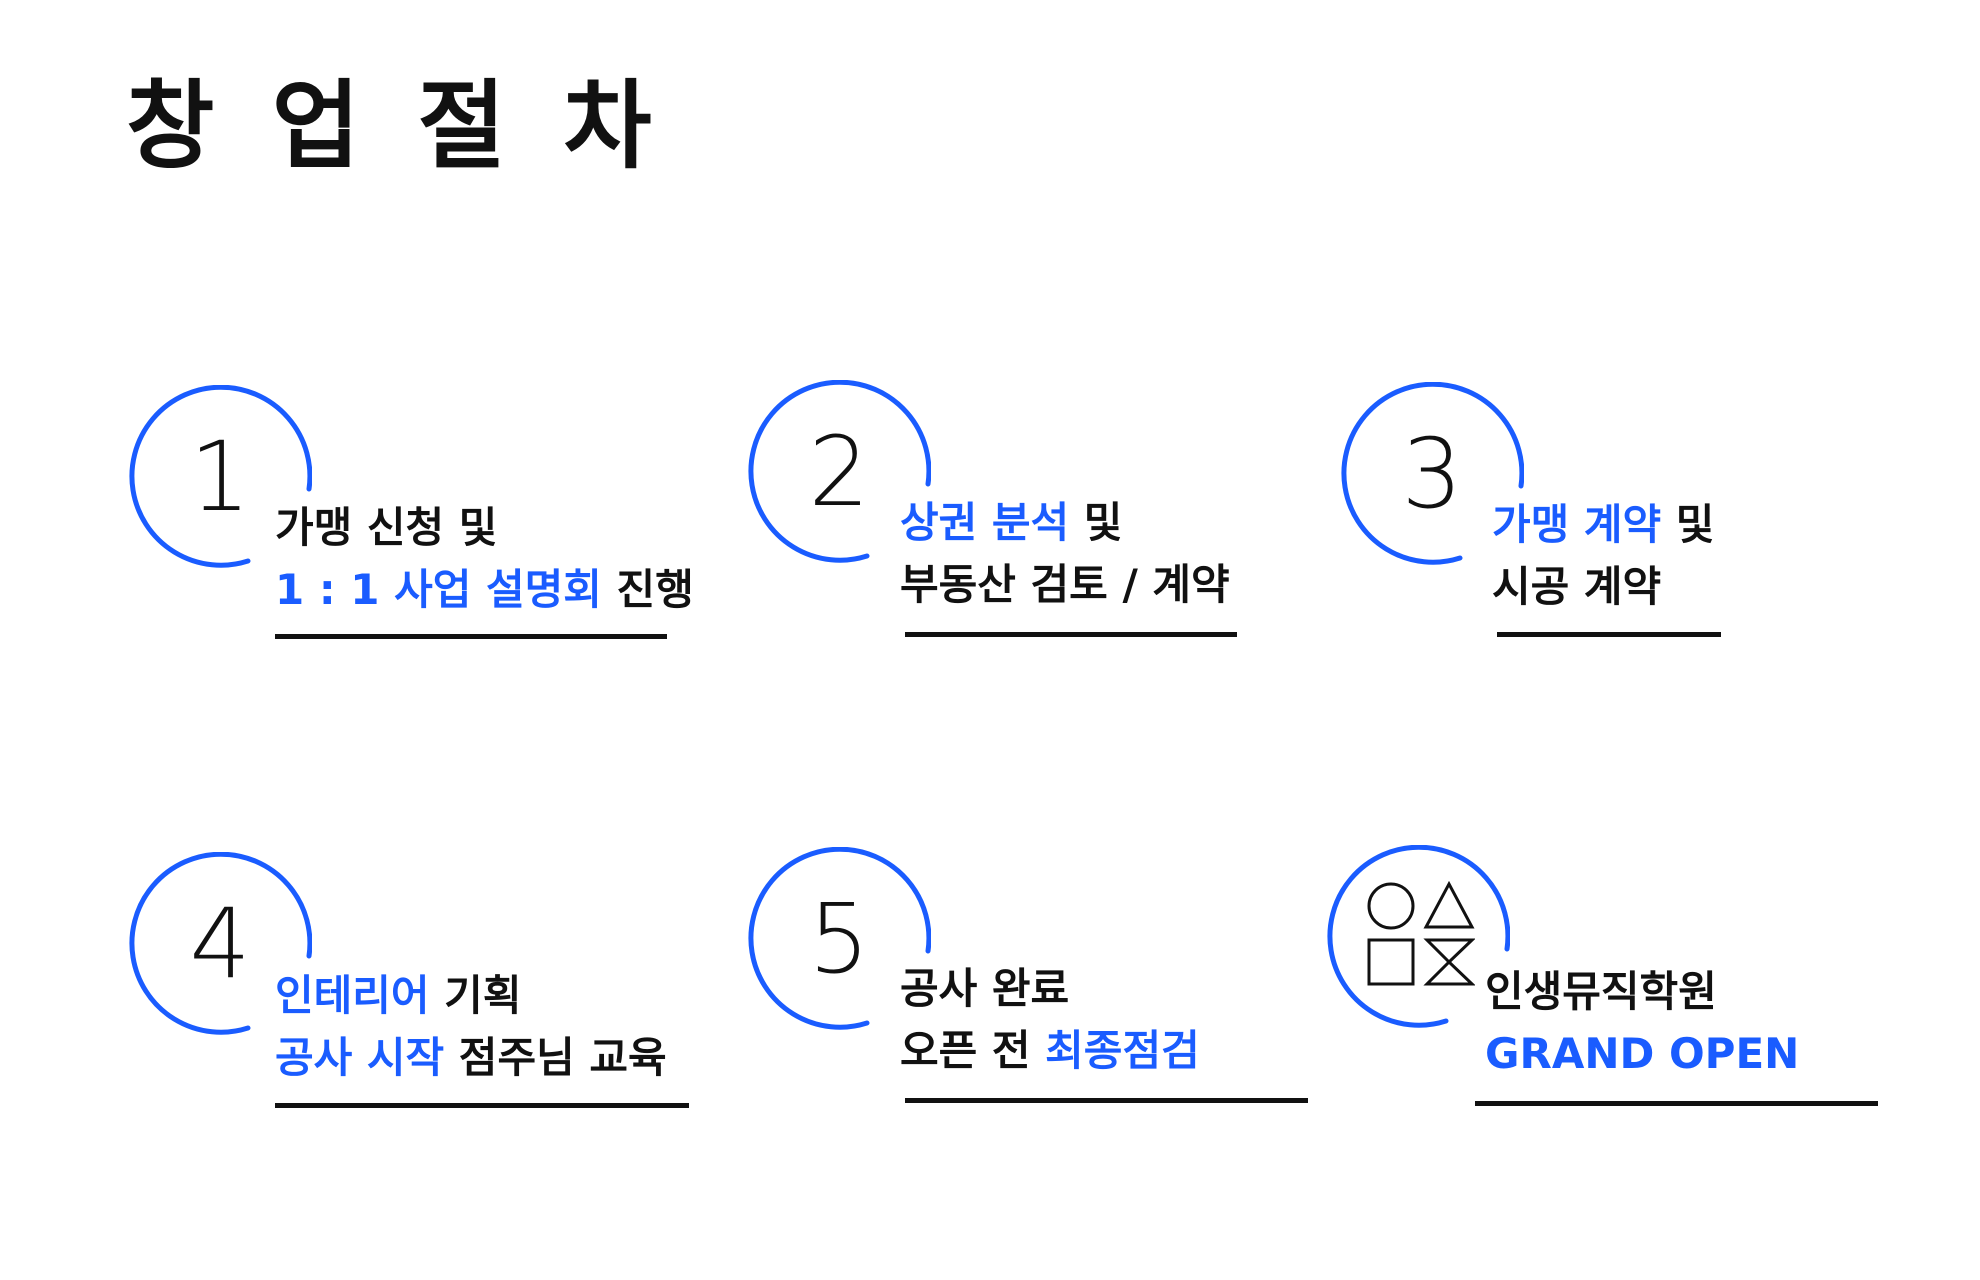 Image resolution: width=1980 pixels, height=1280 pixels. I want to click on step-number: 5, so click(839, 939).